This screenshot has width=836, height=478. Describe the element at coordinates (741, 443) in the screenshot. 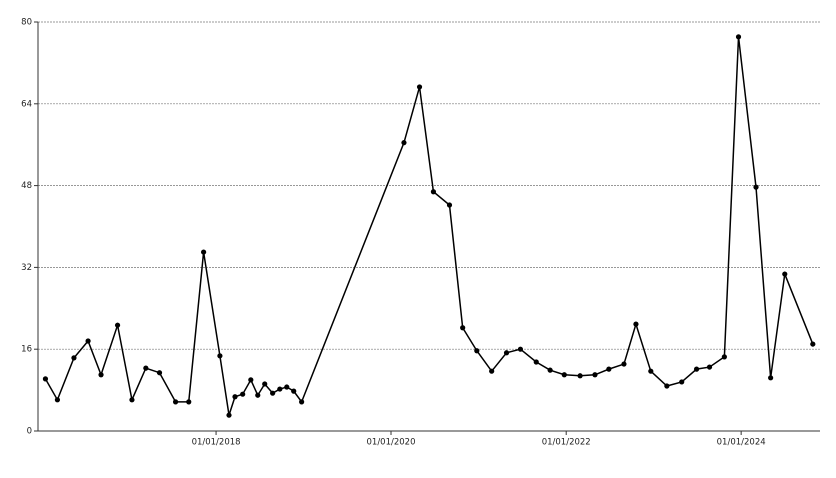

I see `x-tick-label: 01/01/2024` at that location.